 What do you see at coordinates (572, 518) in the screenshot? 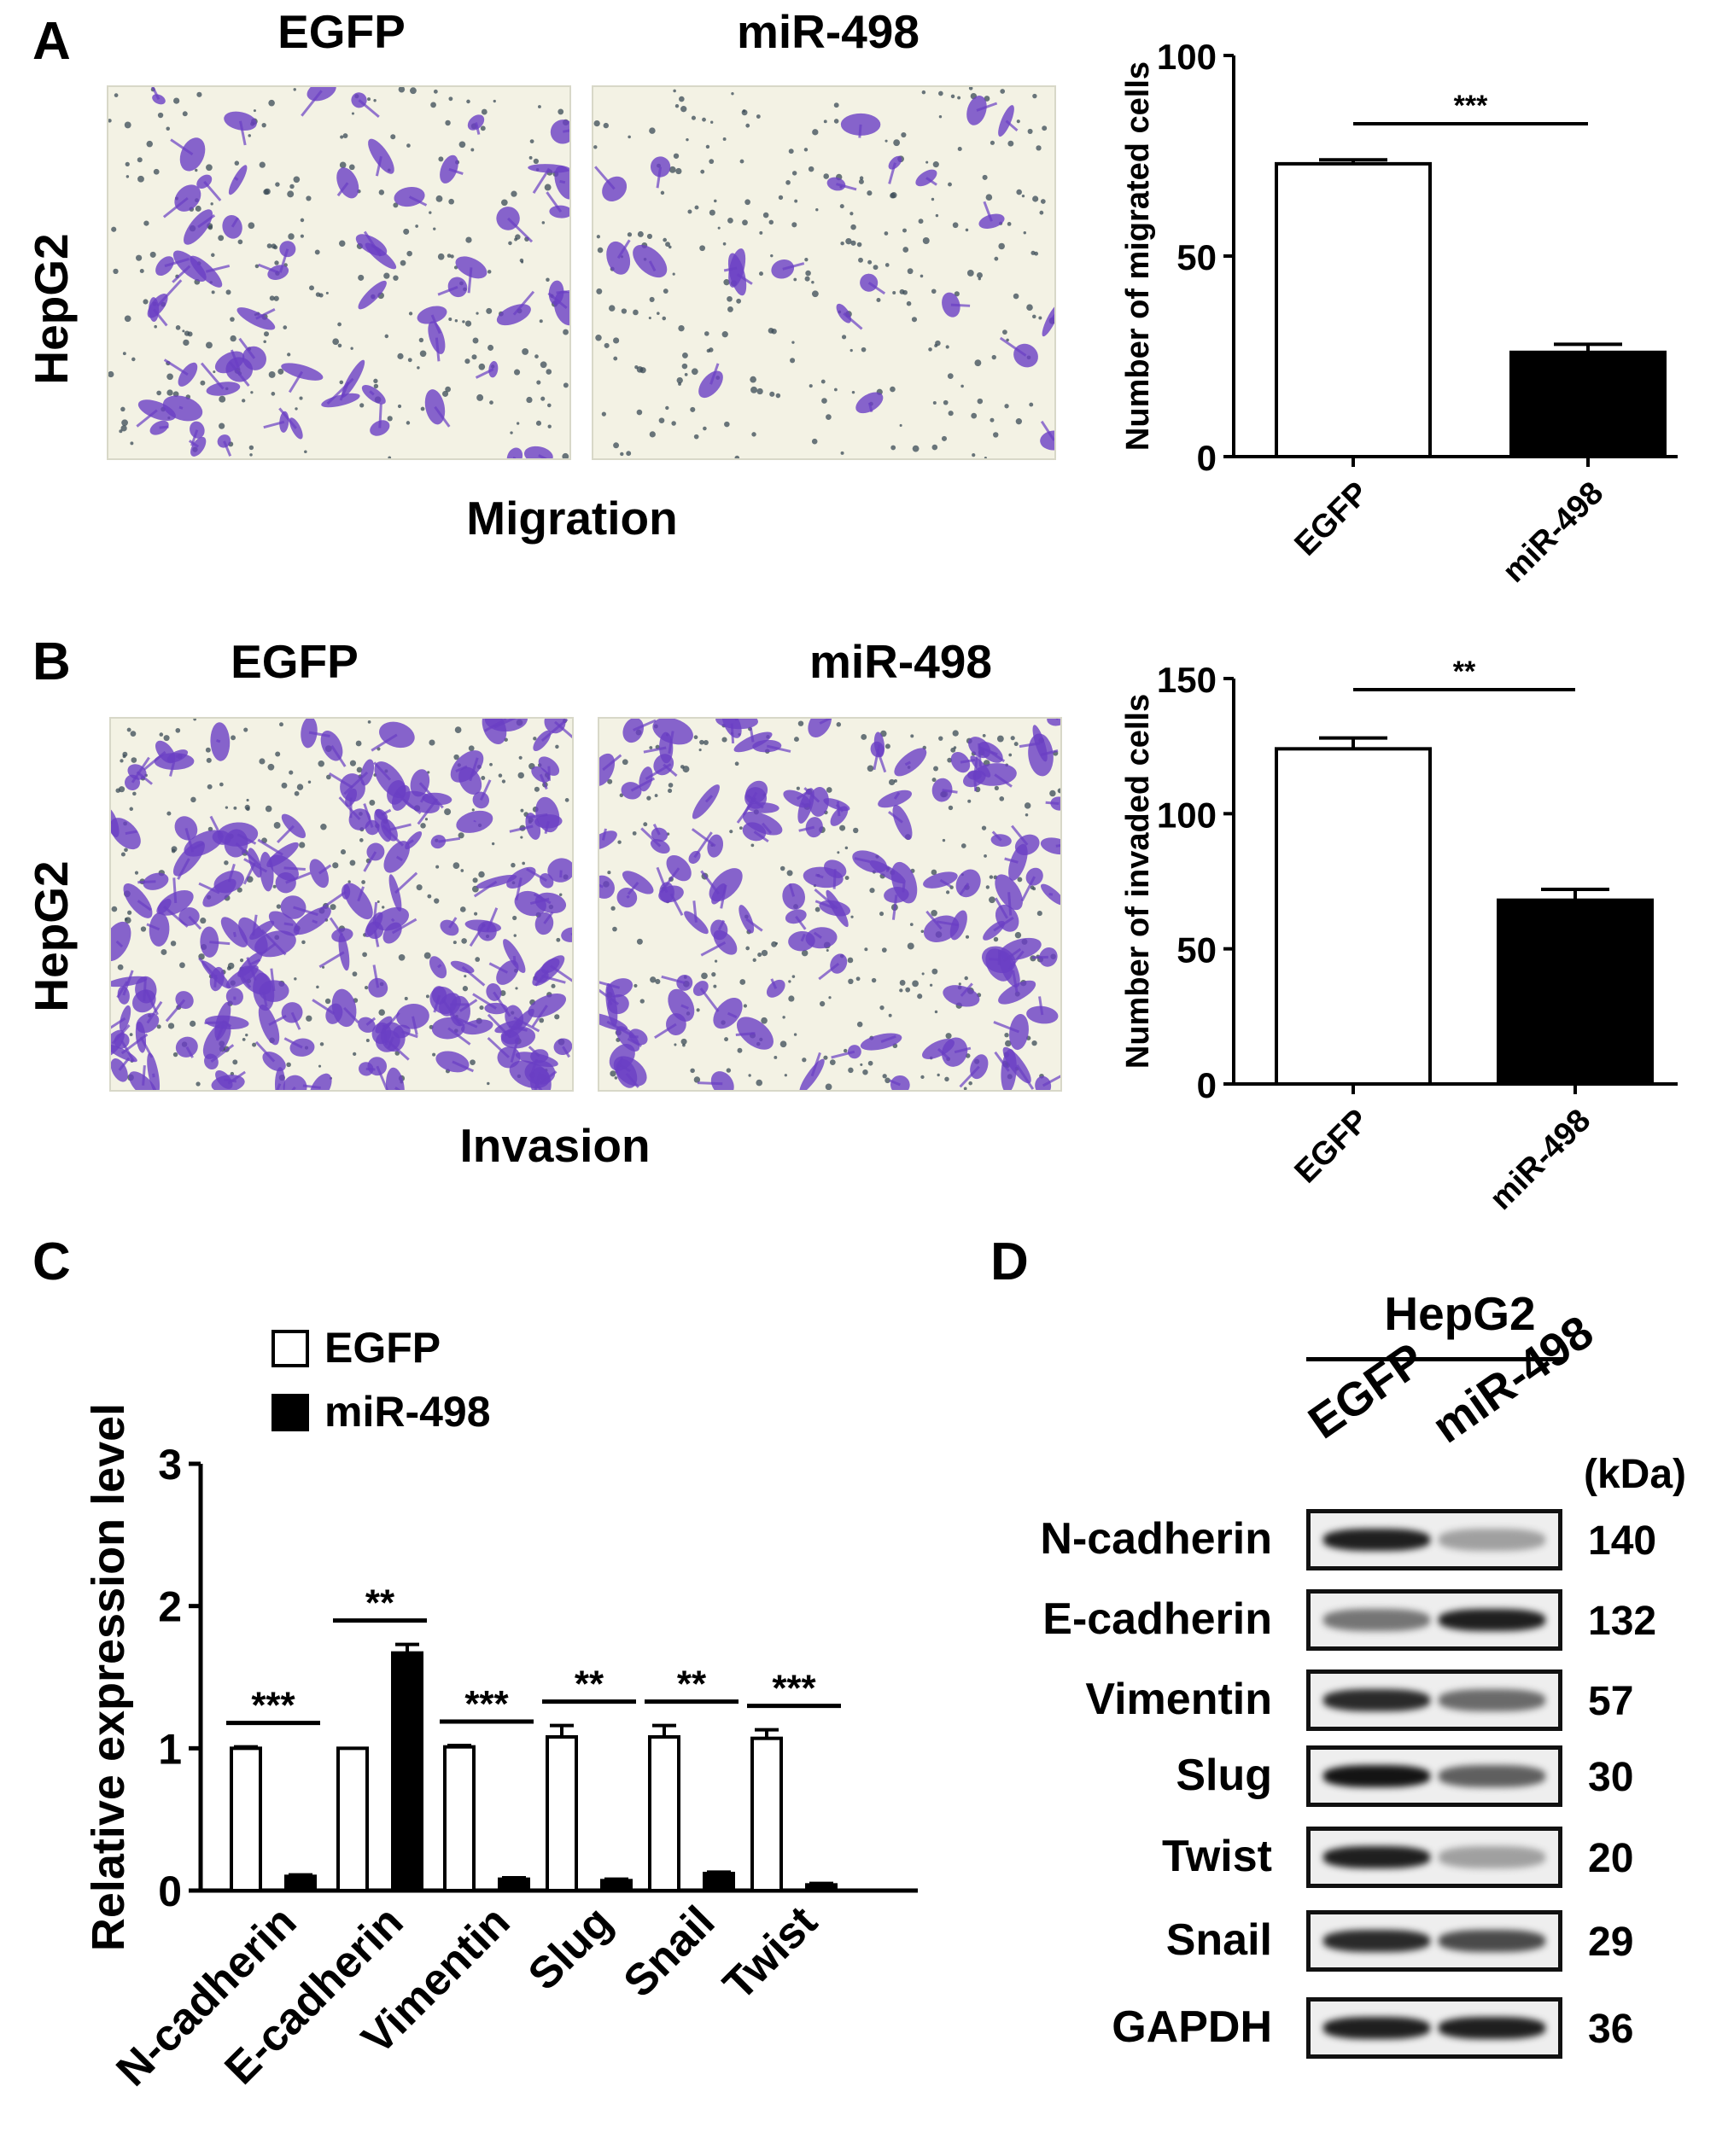
I see `panel-a-caption: Migration` at bounding box center [572, 518].